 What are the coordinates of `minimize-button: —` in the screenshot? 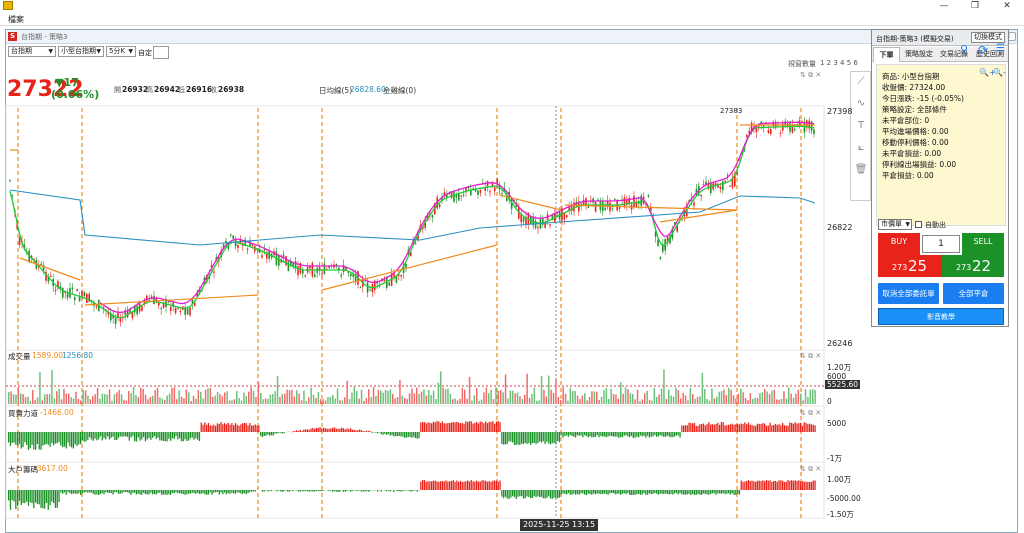 It's located at (944, 6).